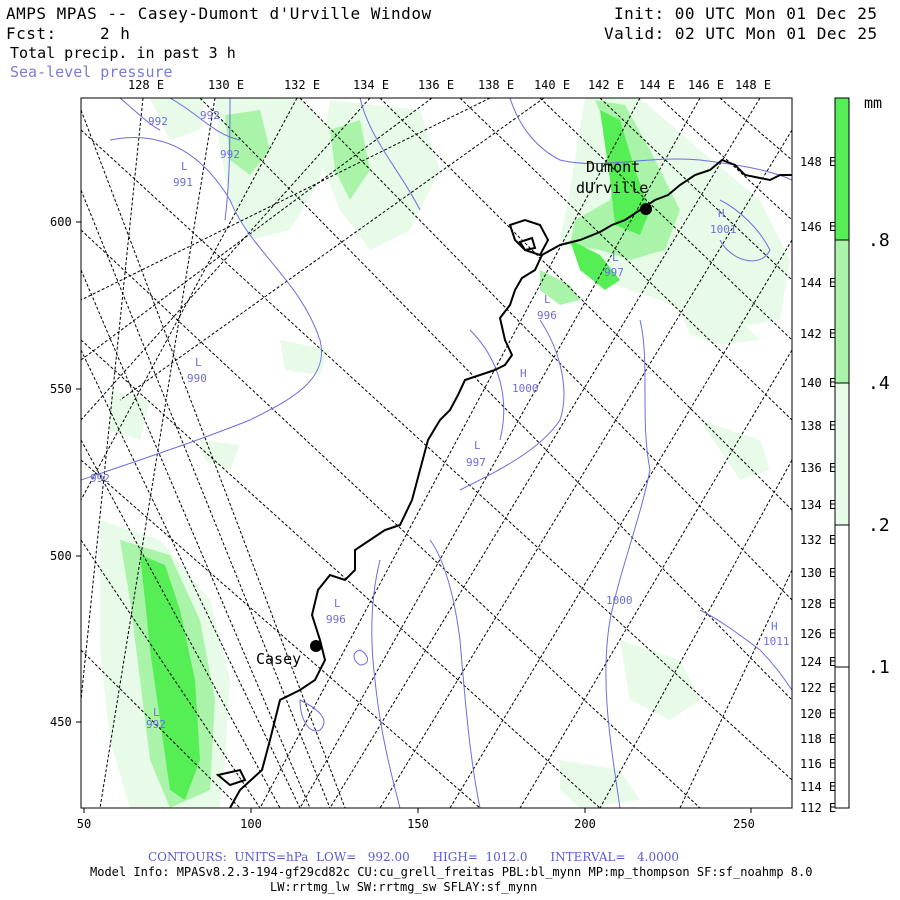  What do you see at coordinates (613, 167) in the screenshot?
I see `station-label-dumont-line1: Dumont` at bounding box center [613, 167].